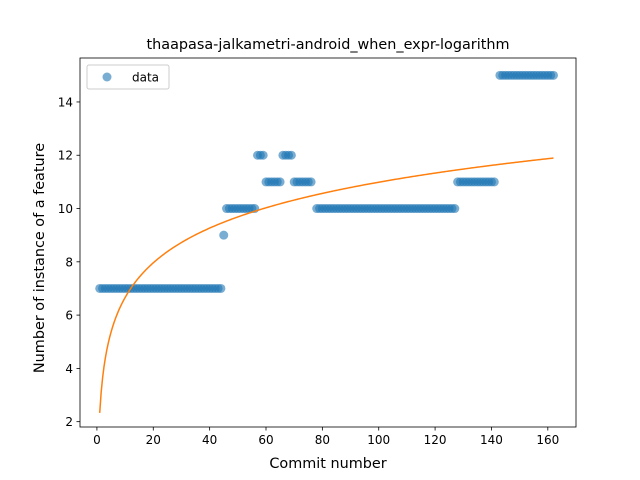  I want to click on y-tick-label: 4, so click(69, 369).